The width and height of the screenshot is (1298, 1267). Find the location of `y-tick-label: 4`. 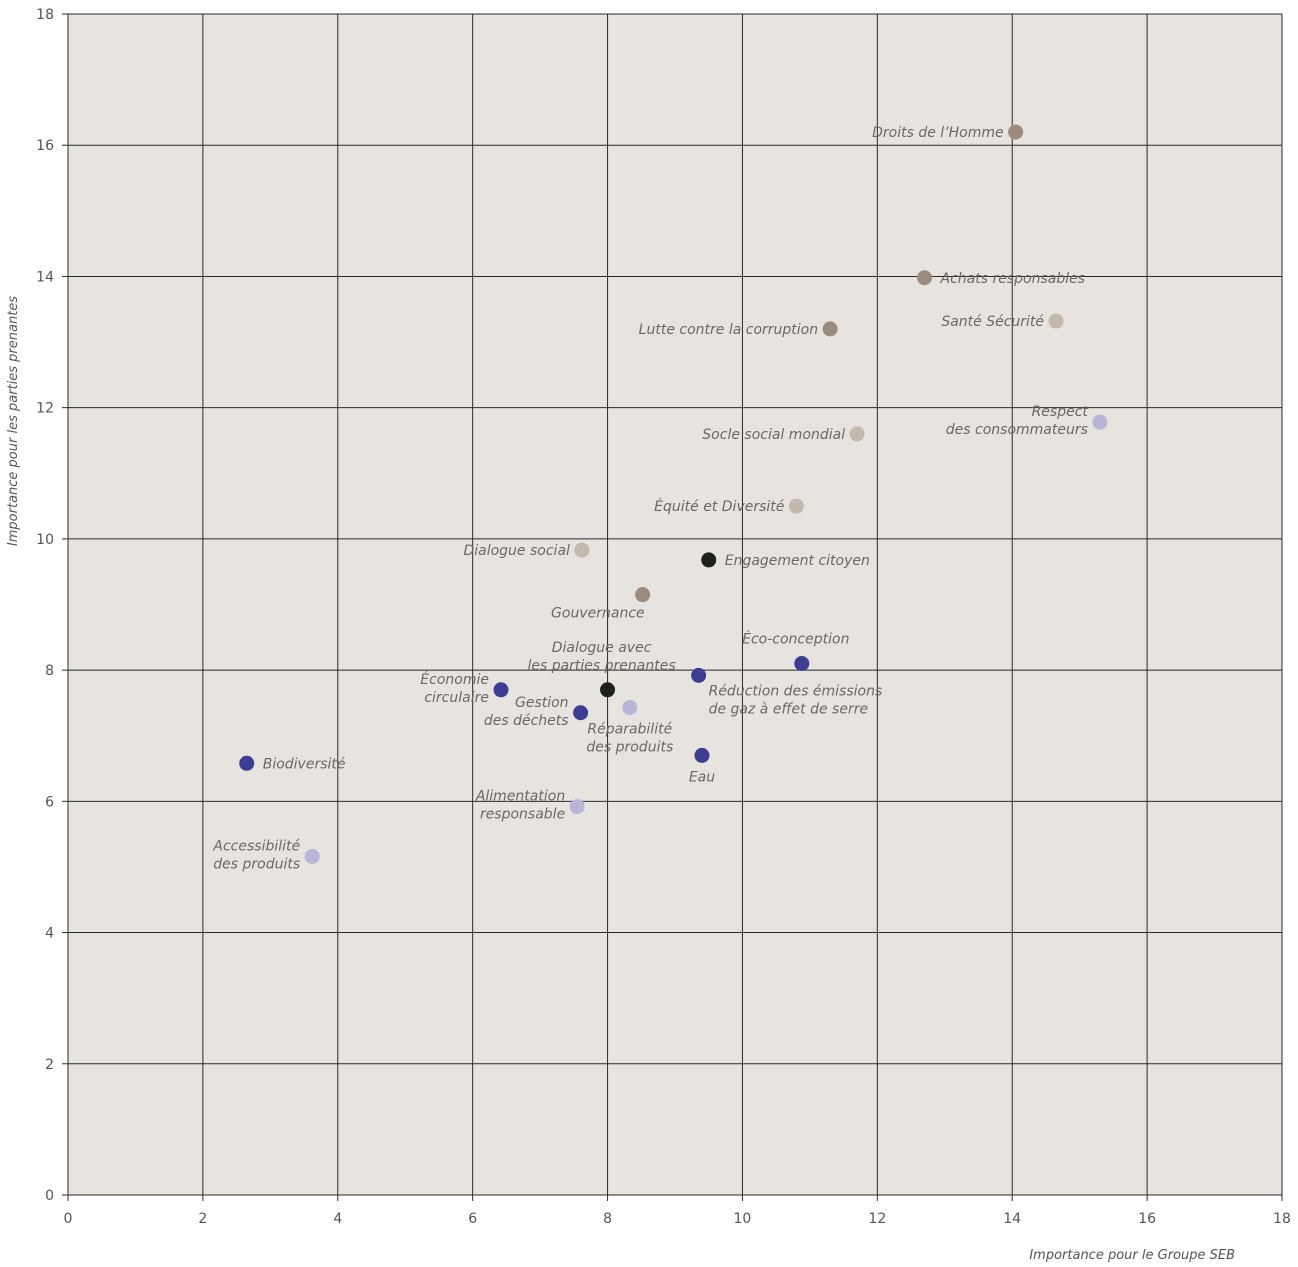

y-tick-label: 4 is located at coordinates (49, 934).